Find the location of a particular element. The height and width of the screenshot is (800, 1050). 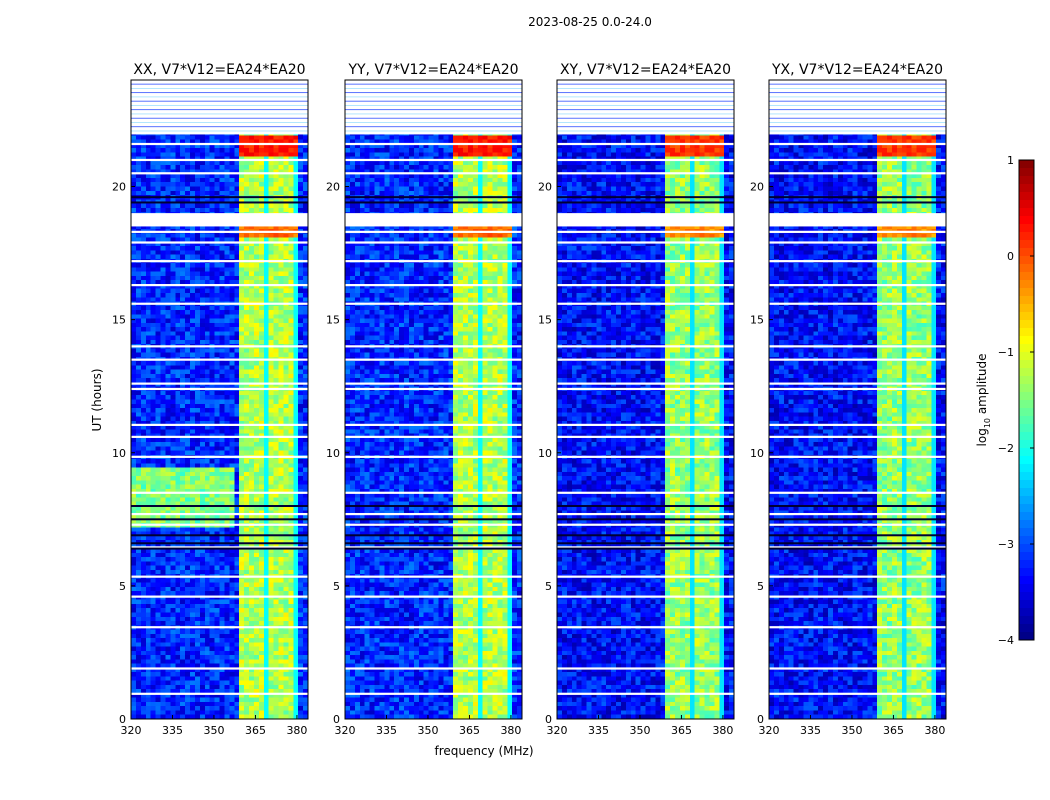

panel-frame is located at coordinates (219, 399).